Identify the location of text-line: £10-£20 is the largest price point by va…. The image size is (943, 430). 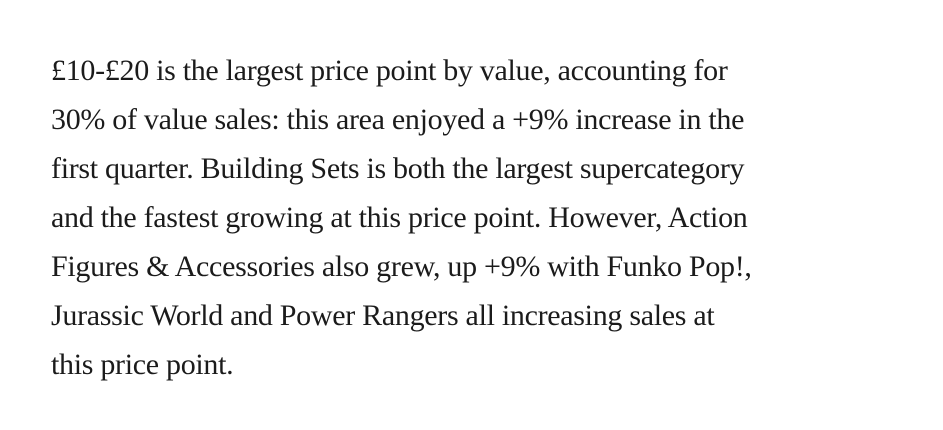
(389, 70).